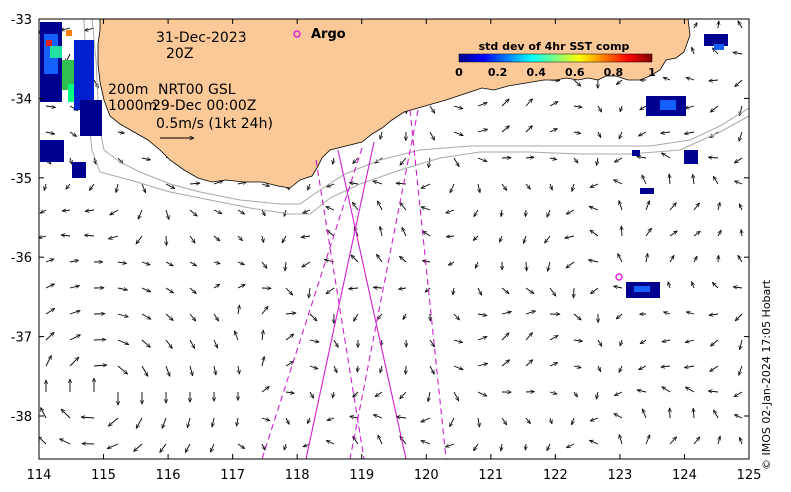 This screenshot has height=492, width=791. What do you see at coordinates (536, 72) in the screenshot?
I see `colorbar-tick-label: 0.4` at bounding box center [536, 72].